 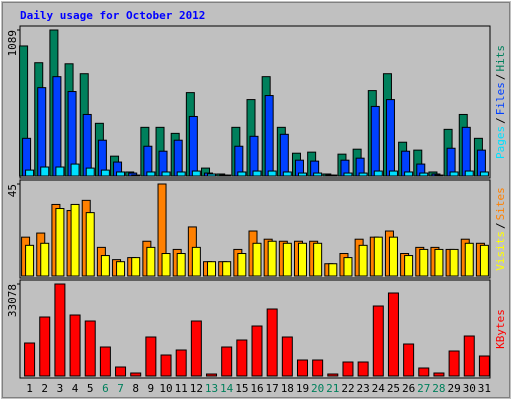 I want to click on legend-entry: Visits, so click(x=500, y=251).